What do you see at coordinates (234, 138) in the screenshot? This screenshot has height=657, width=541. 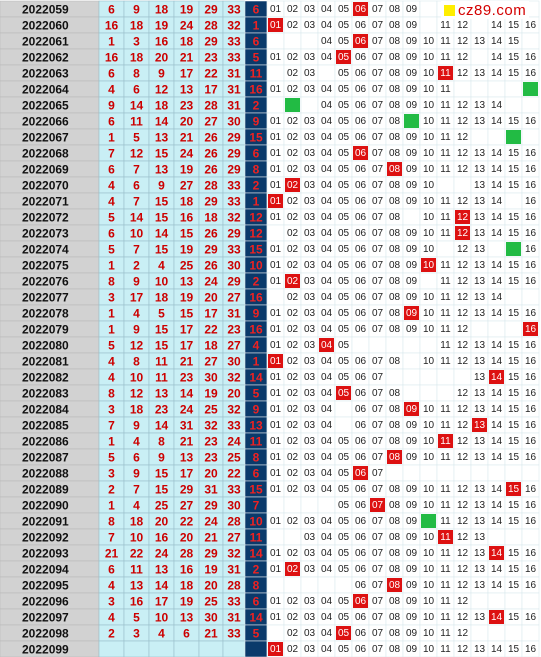 I see `red-ball-number: 29` at bounding box center [234, 138].